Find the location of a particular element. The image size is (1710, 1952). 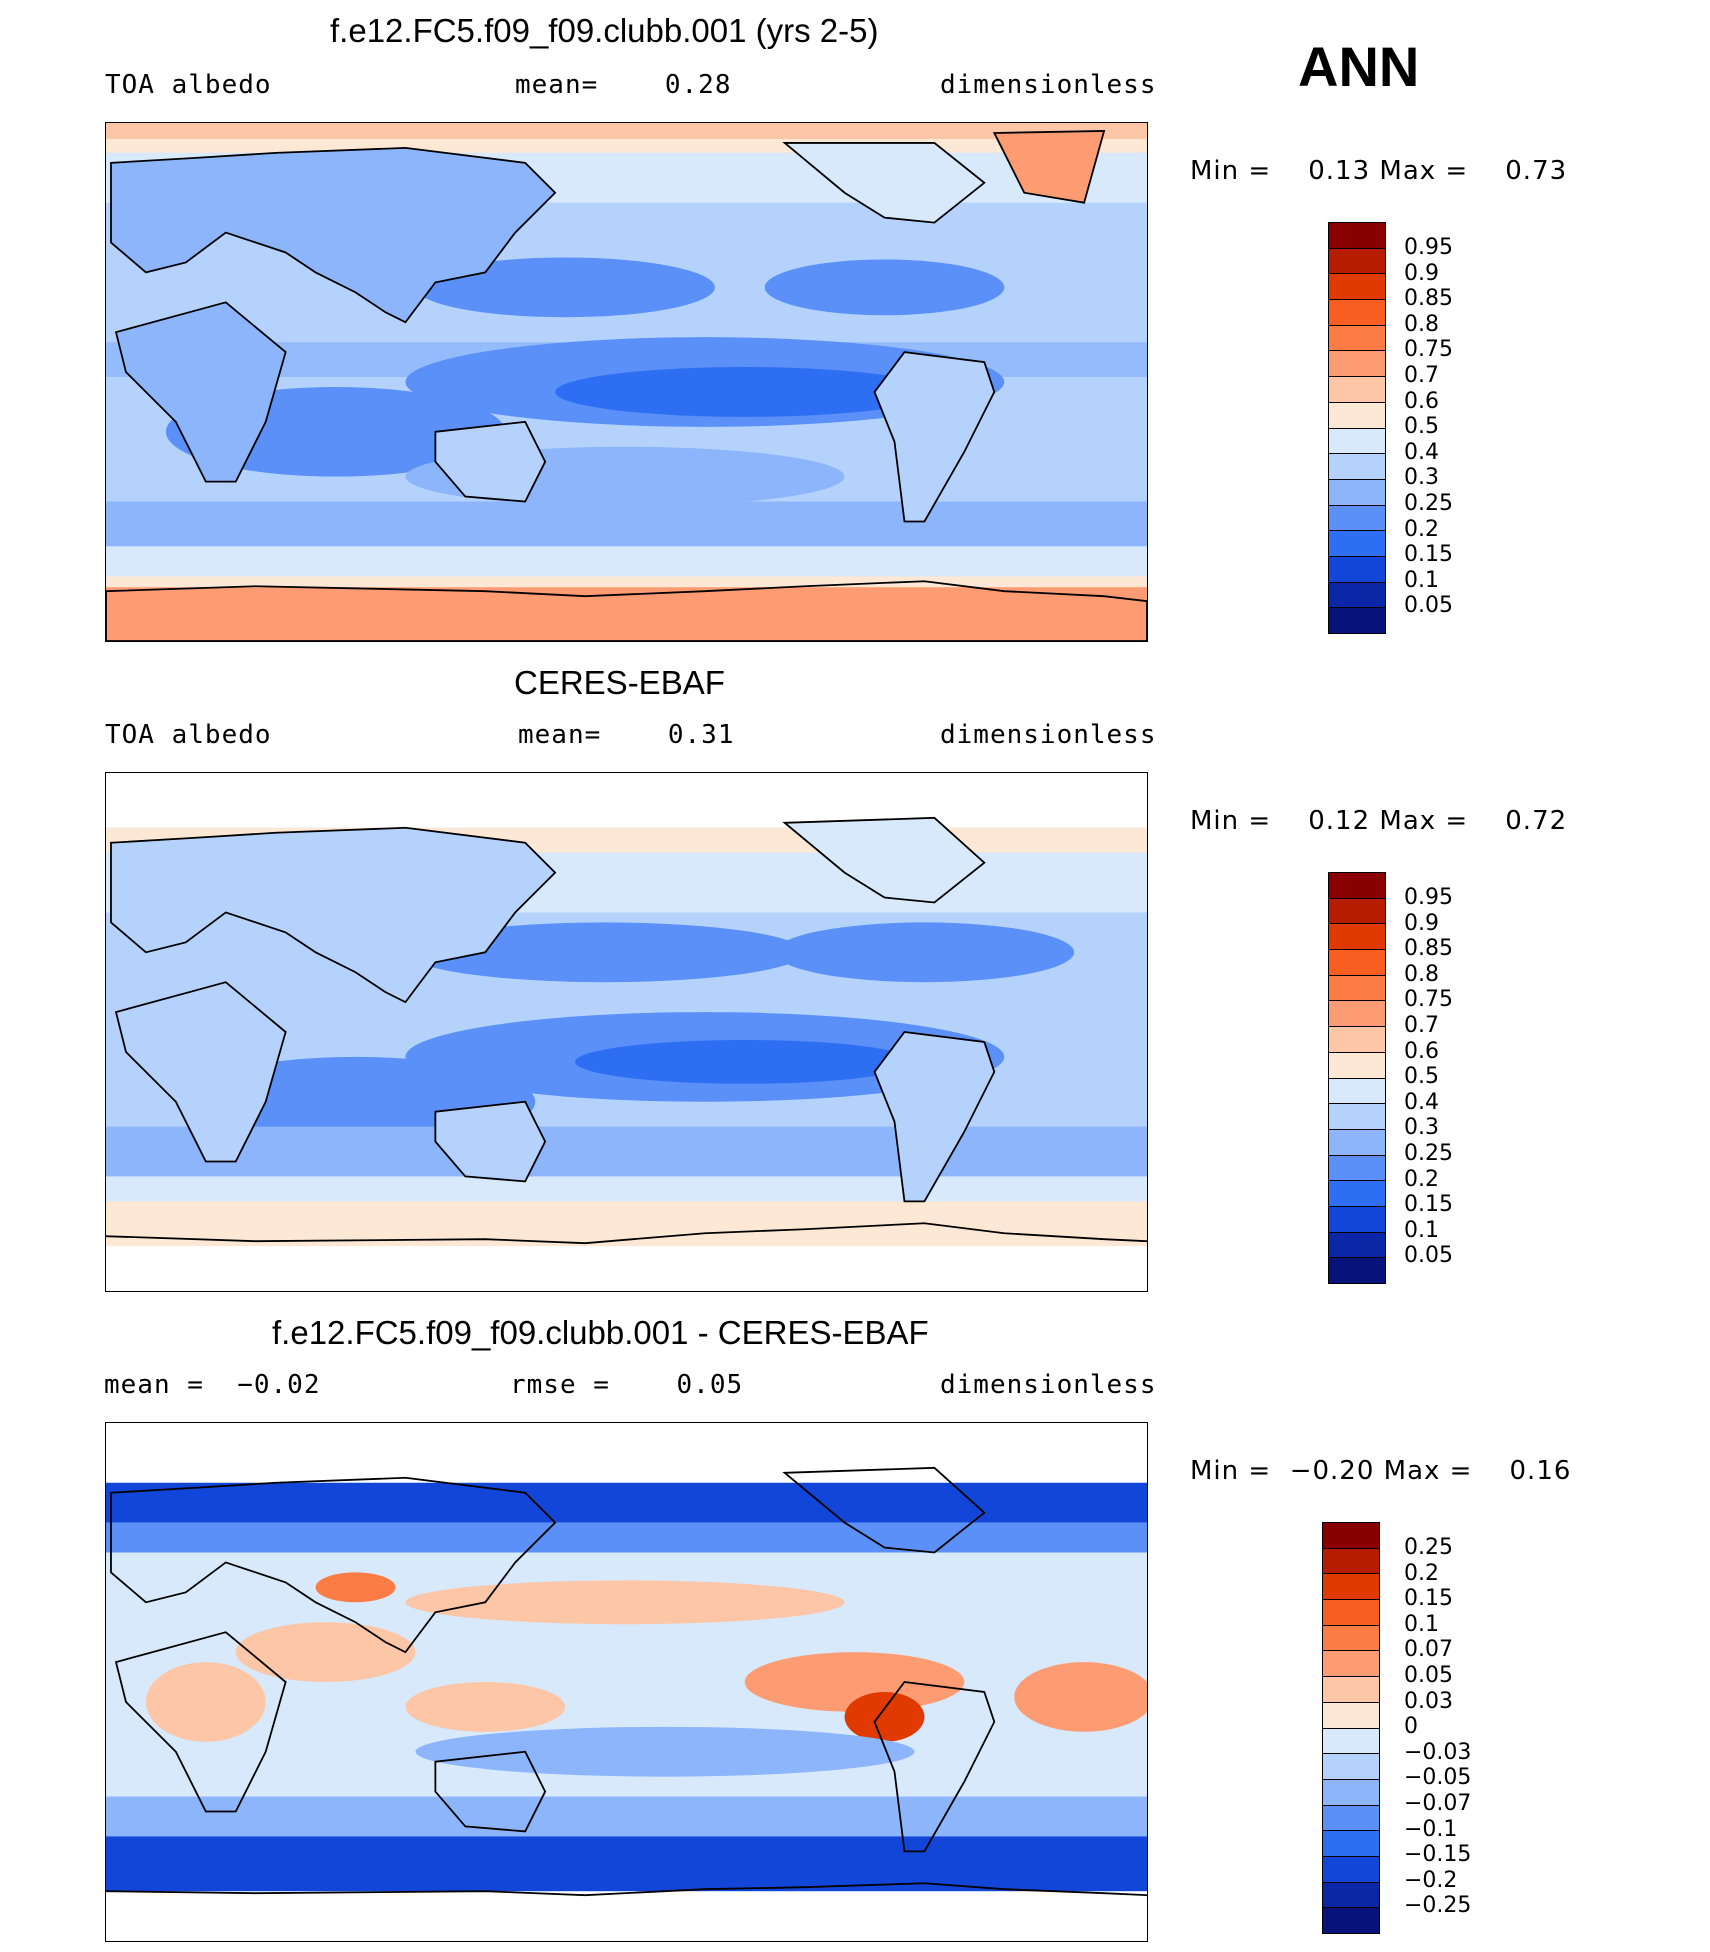

panel-1-colorbar is located at coordinates (1357, 428).